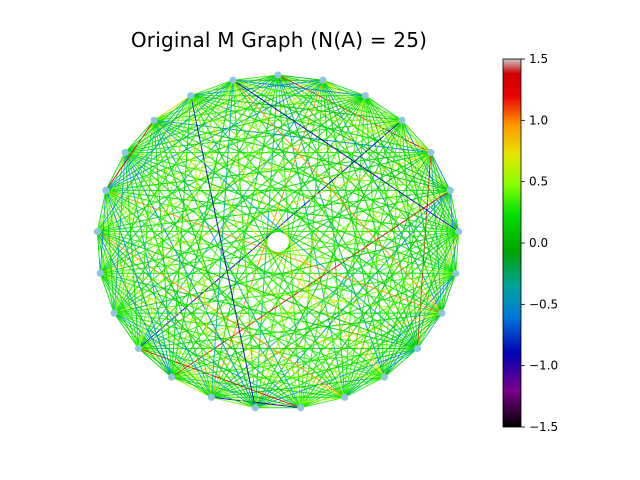 Image resolution: width=640 pixels, height=480 pixels. I want to click on colorbar-tick-label: 0.5, so click(538, 182).